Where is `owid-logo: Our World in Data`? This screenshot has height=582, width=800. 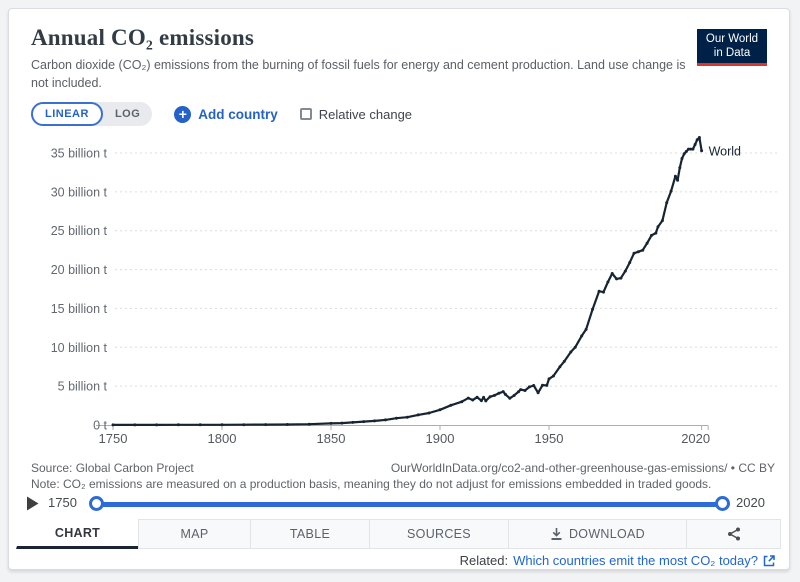
owid-logo: Our World in Data is located at coordinates (732, 47).